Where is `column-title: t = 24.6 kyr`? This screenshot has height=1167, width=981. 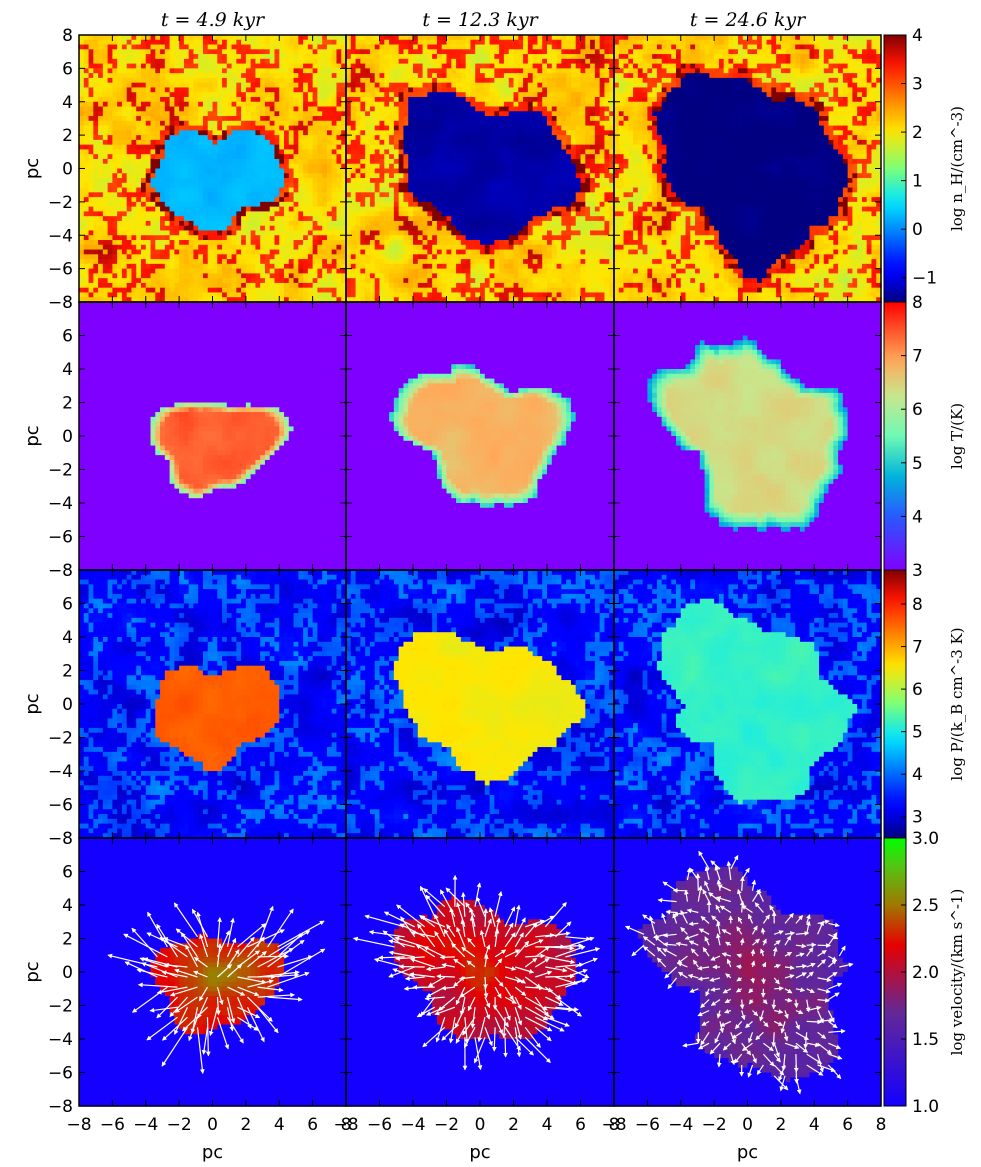 column-title: t = 24.6 kyr is located at coordinates (748, 20).